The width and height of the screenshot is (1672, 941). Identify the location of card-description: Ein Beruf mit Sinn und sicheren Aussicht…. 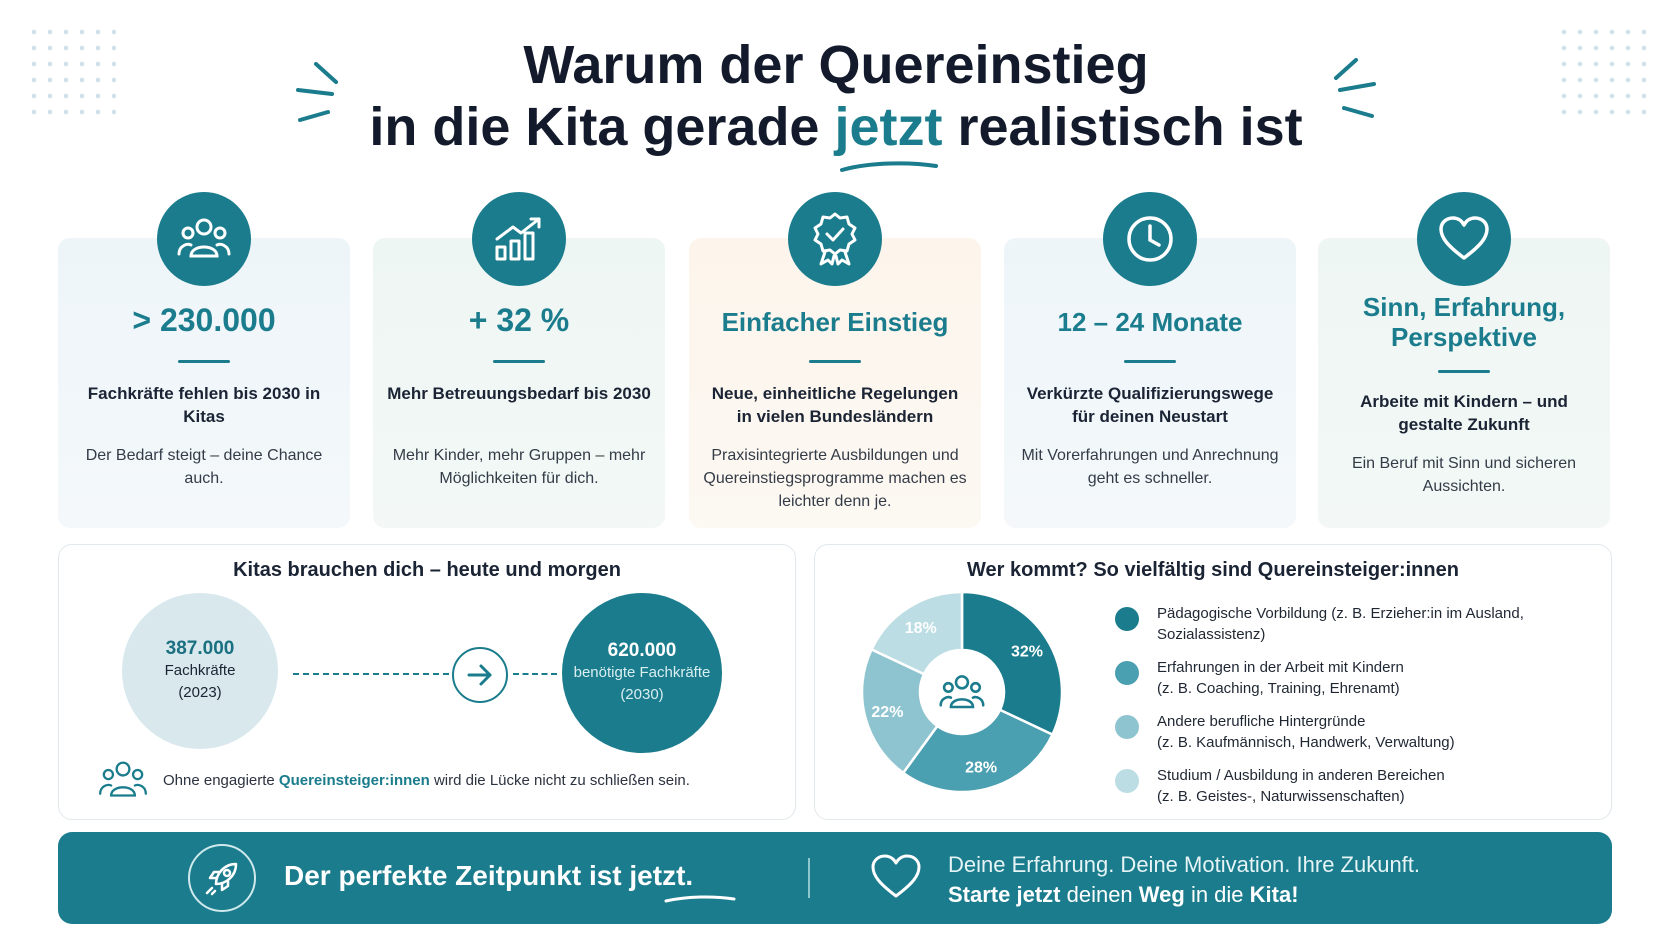
(1464, 475).